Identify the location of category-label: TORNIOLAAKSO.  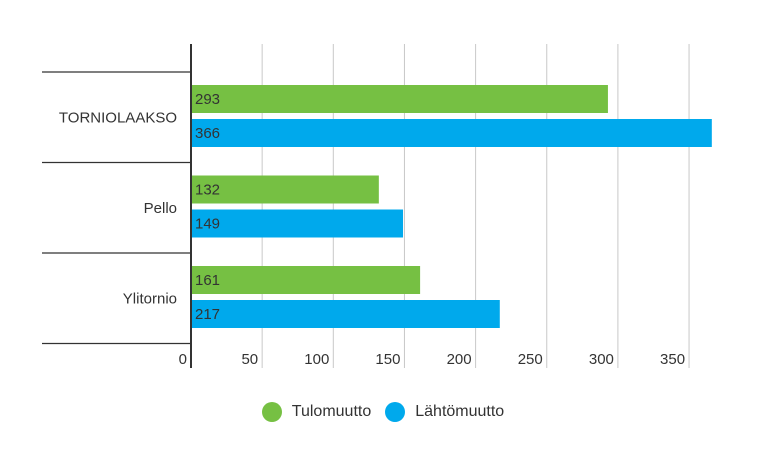
(118, 117).